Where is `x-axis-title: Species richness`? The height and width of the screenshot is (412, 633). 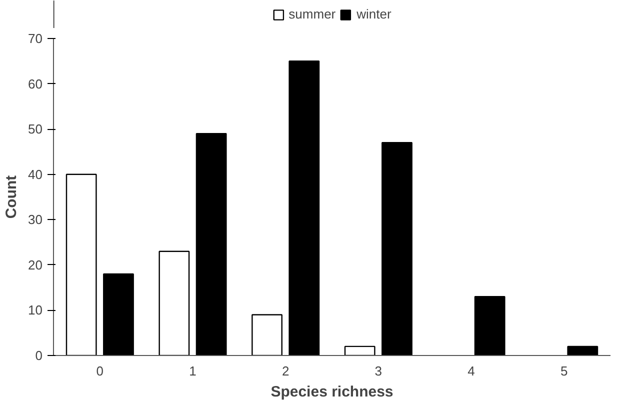
x-axis-title: Species richness is located at coordinates (332, 392).